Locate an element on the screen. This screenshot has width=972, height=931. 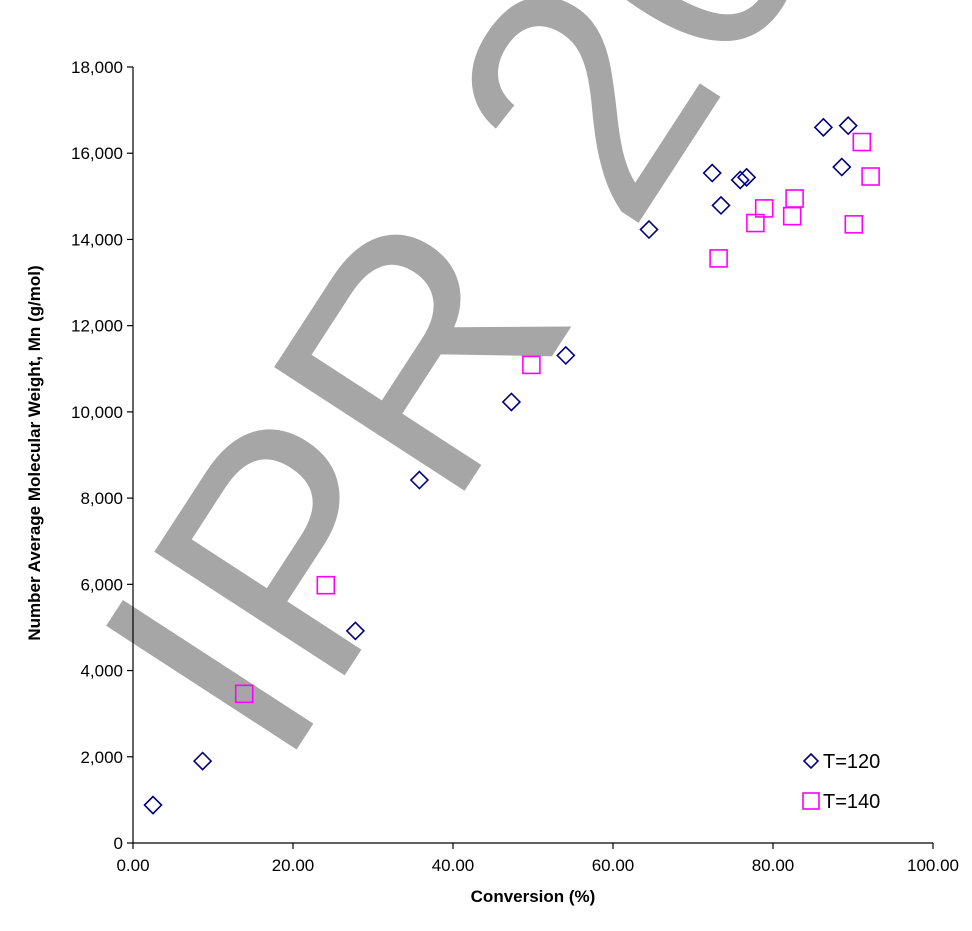
y-tick-label: 2,000 is located at coordinates (101, 757).